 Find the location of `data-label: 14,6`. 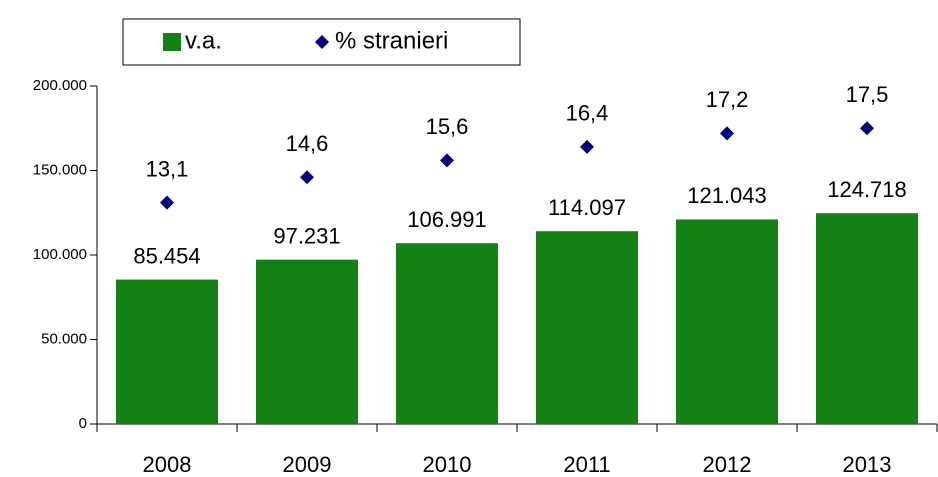

data-label: 14,6 is located at coordinates (307, 143).